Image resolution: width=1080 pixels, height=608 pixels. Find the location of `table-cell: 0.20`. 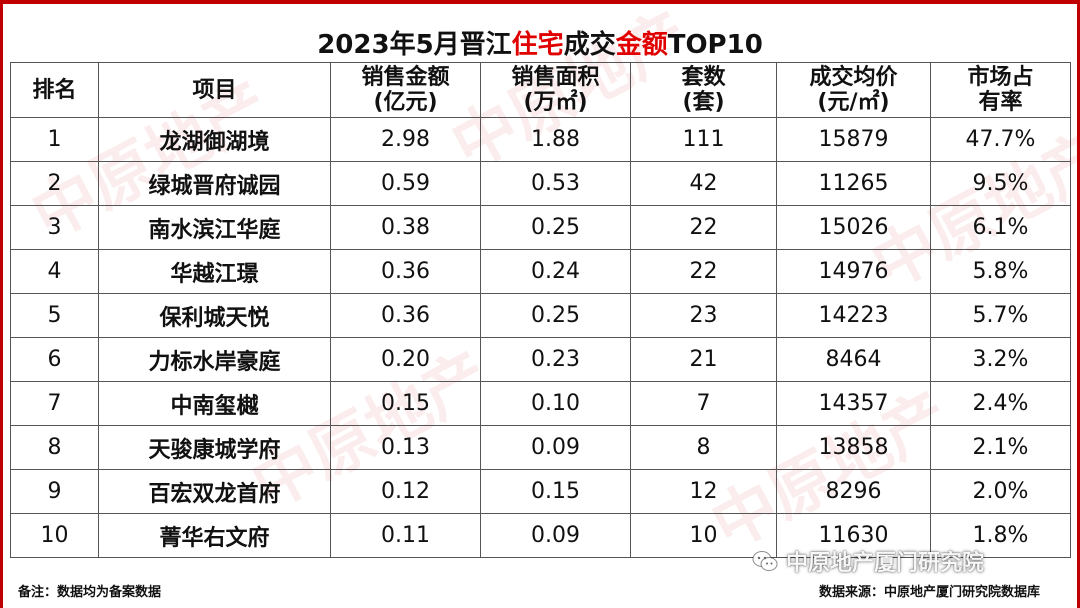

table-cell: 0.20 is located at coordinates (405, 359).